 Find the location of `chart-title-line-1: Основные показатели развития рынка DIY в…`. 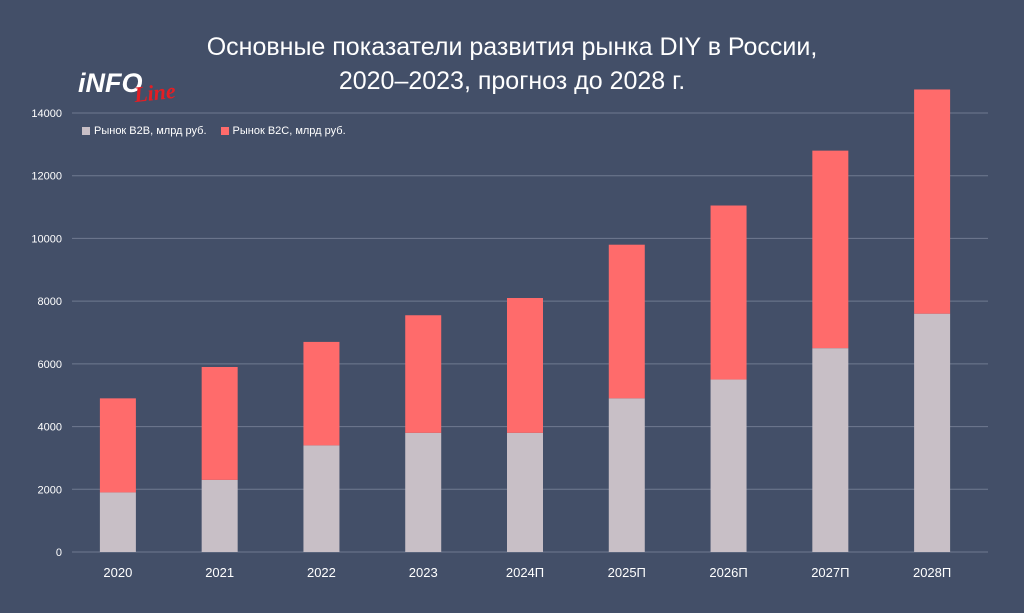

chart-title-line-1: Основные показатели развития рынка DIY в… is located at coordinates (512, 47).